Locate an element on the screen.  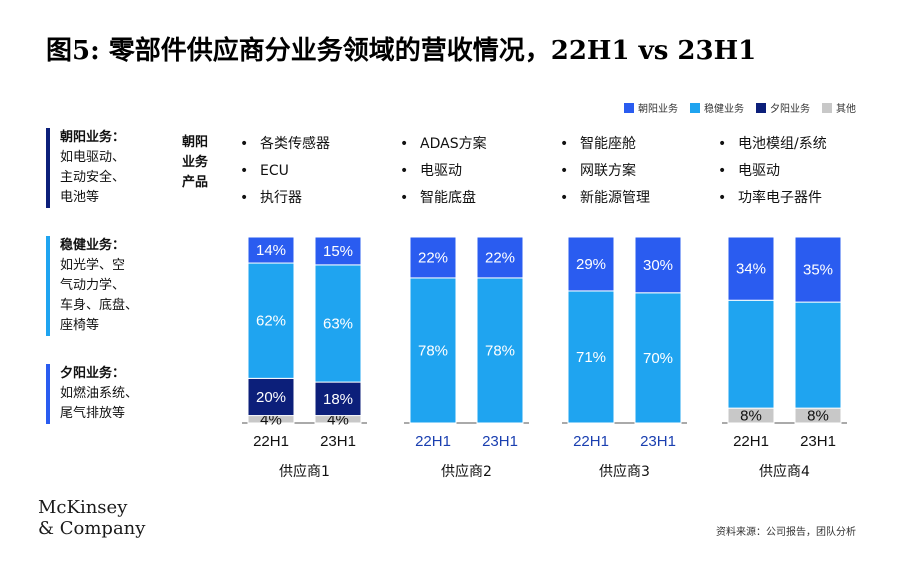
data-label: 15% is located at coordinates (338, 251).